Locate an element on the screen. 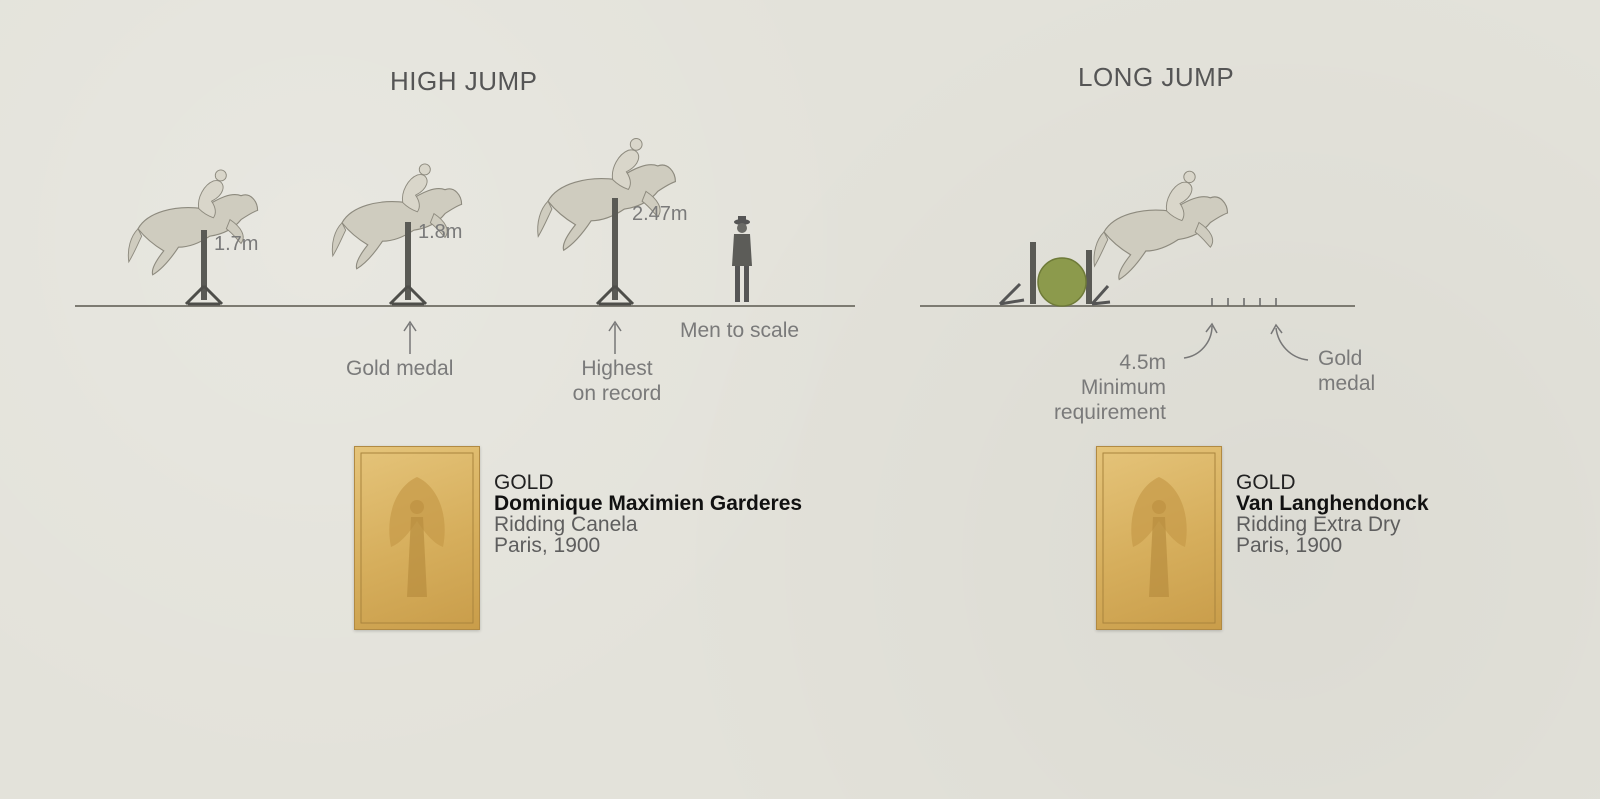 The image size is (1600, 799). winner-ride: Ridding Canela is located at coordinates (566, 524).